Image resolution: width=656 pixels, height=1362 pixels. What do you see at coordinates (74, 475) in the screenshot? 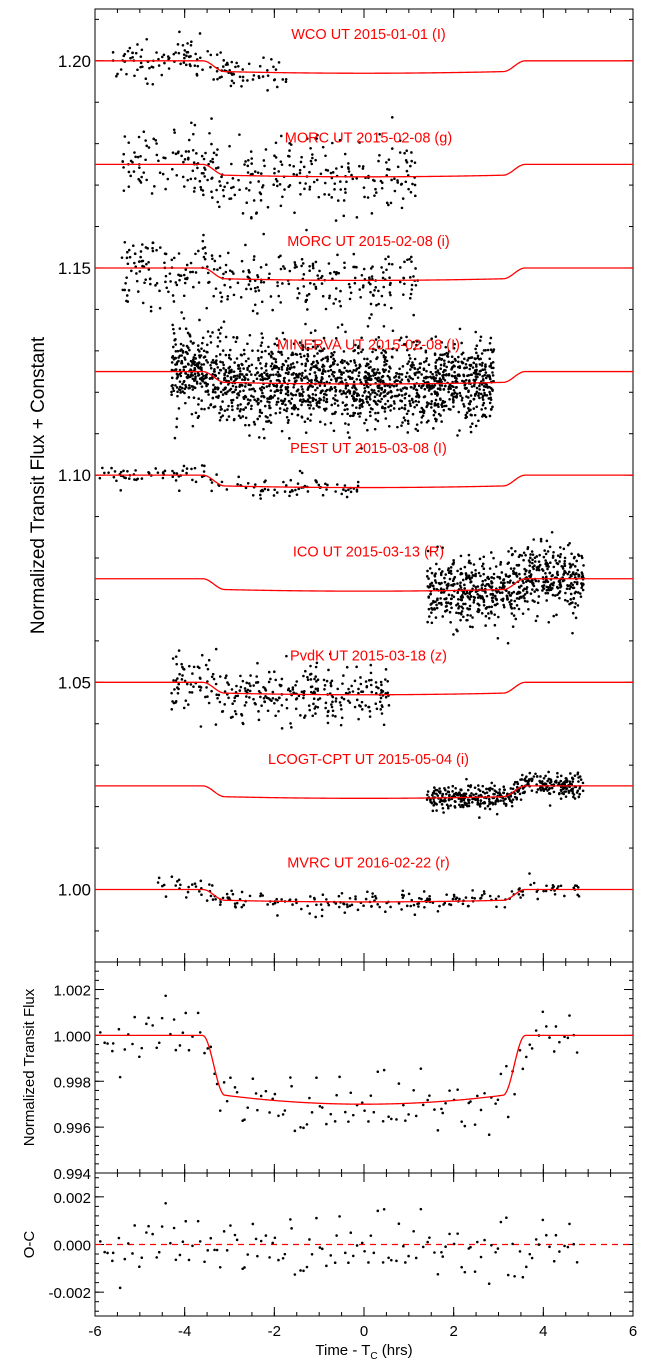
I see `top-ytick-label: 1.10` at bounding box center [74, 475].